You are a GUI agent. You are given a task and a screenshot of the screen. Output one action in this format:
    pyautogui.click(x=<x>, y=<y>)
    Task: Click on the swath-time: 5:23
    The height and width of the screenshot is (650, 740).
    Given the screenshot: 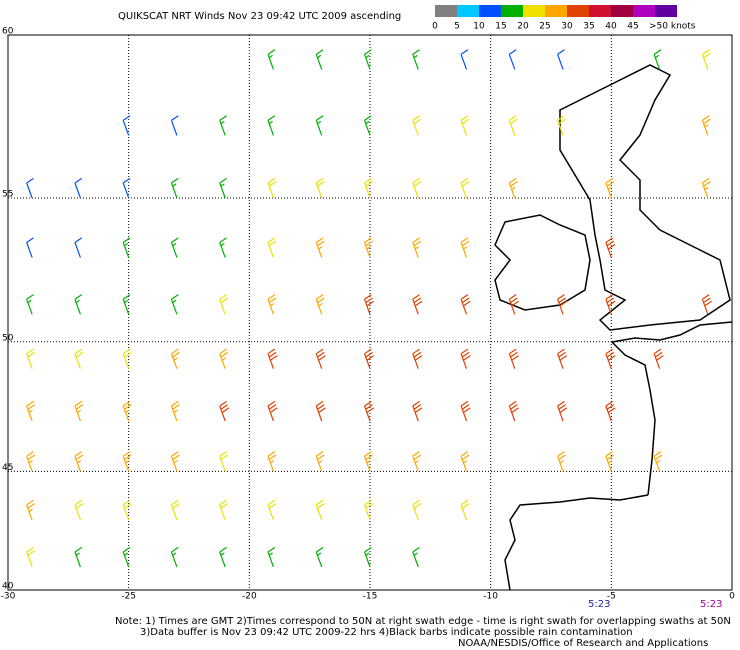 What is the action you would take?
    pyautogui.click(x=711, y=604)
    